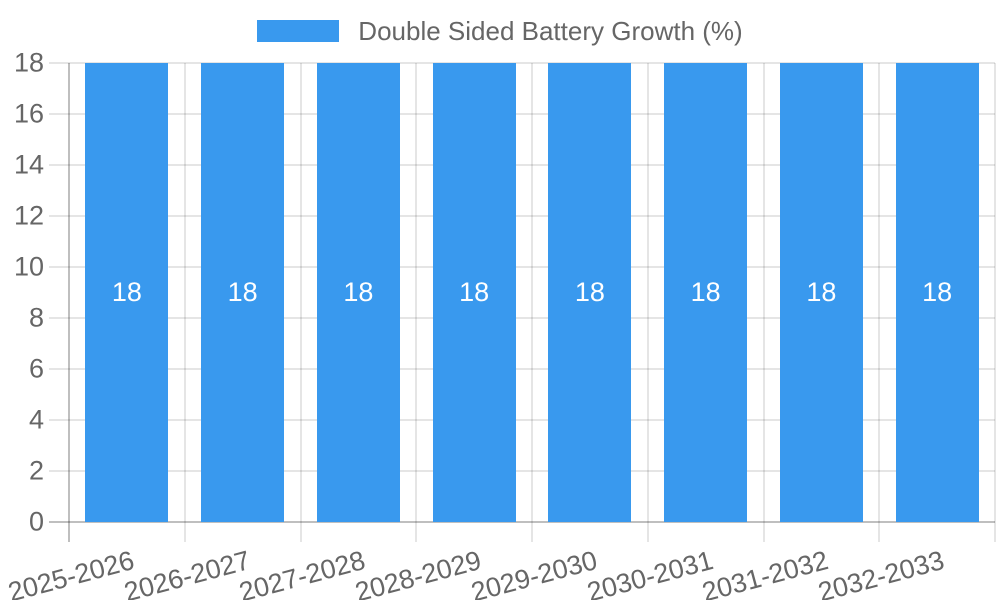 Image resolution: width=1000 pixels, height=600 pixels. What do you see at coordinates (36, 470) in the screenshot?
I see `y-tick-label: 2` at bounding box center [36, 470].